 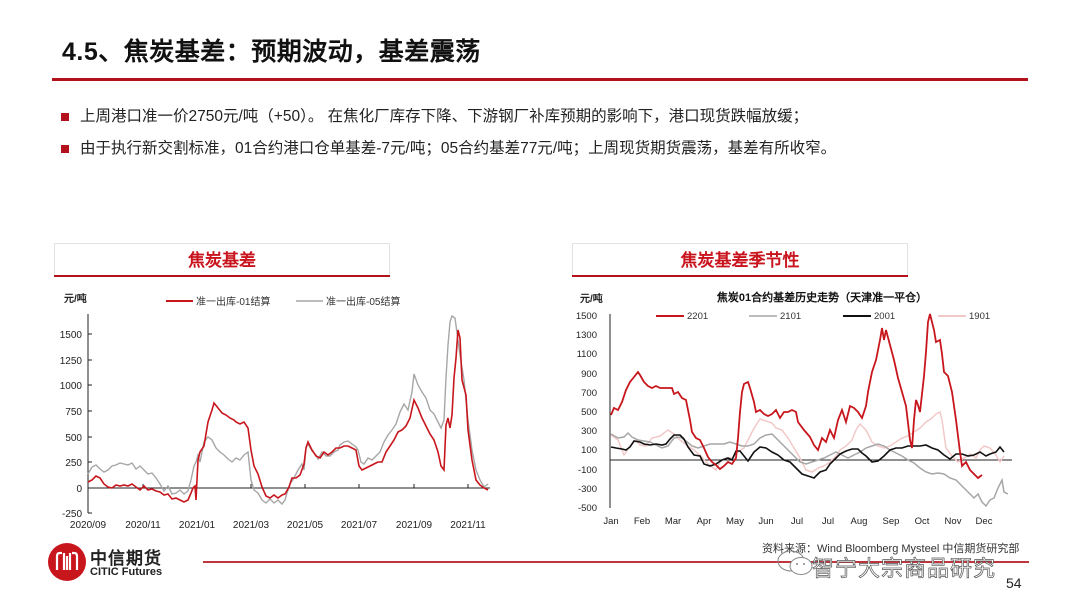 What do you see at coordinates (589, 431) in the screenshot?
I see `svg-text: 300` at bounding box center [589, 431].